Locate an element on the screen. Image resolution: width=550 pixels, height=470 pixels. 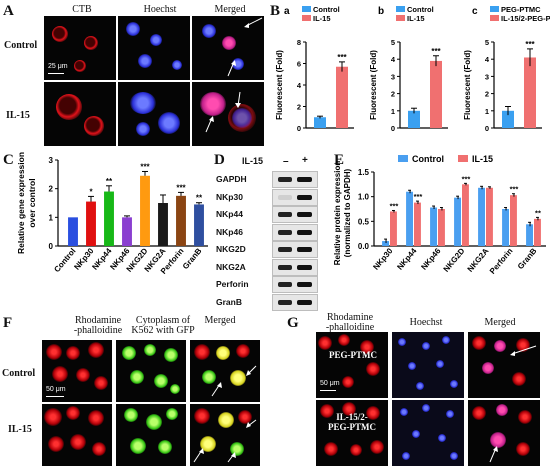
panel-b-b-ytick-label: 5 is located at coordinates (393, 42).